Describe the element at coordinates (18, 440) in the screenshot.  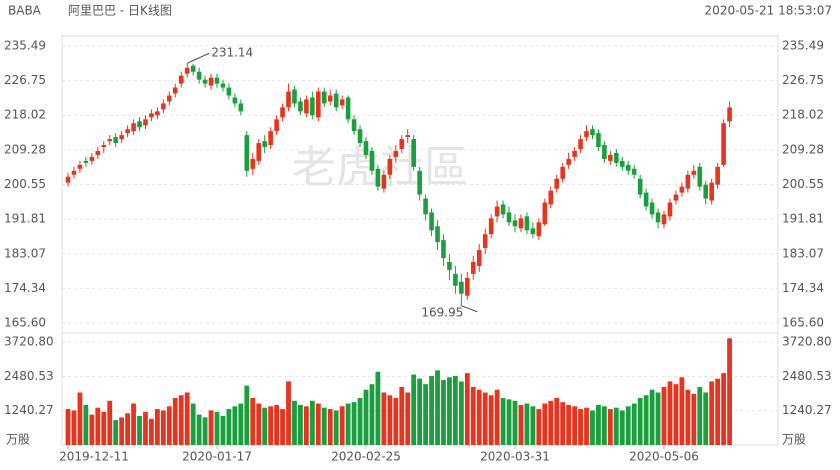
I see `volume-unit: 万股` at that location.